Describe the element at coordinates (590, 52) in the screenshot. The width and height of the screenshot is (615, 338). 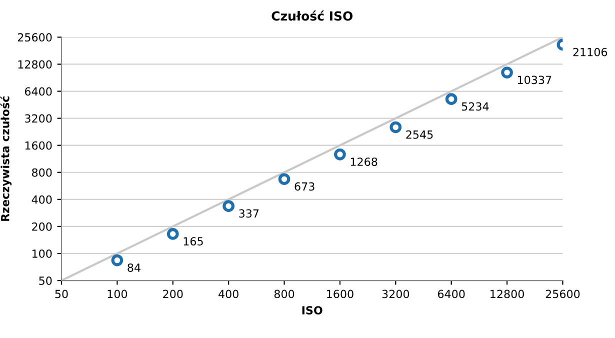
I see `data-label: 21106` at that location.